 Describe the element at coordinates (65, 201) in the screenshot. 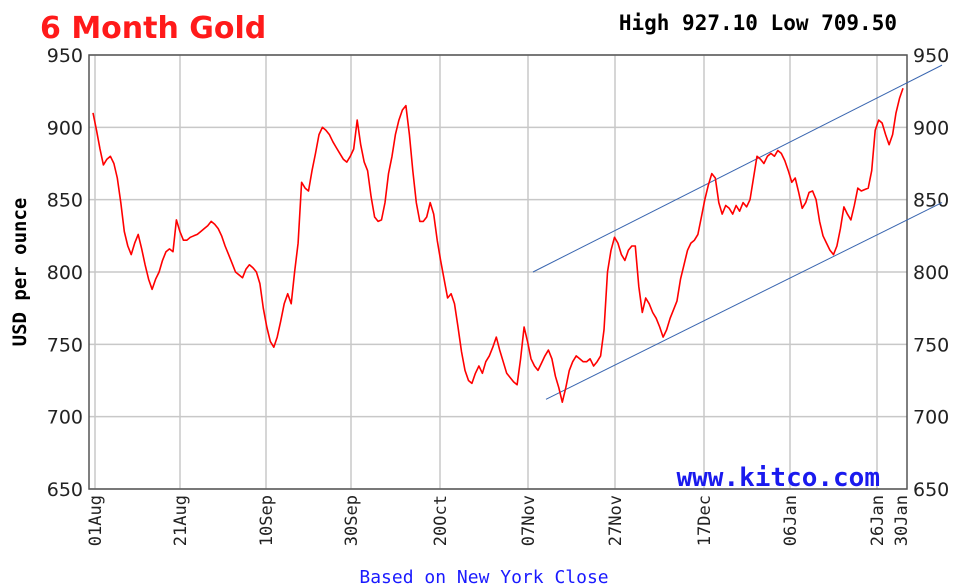

I see `y-tick-left: 850` at that location.